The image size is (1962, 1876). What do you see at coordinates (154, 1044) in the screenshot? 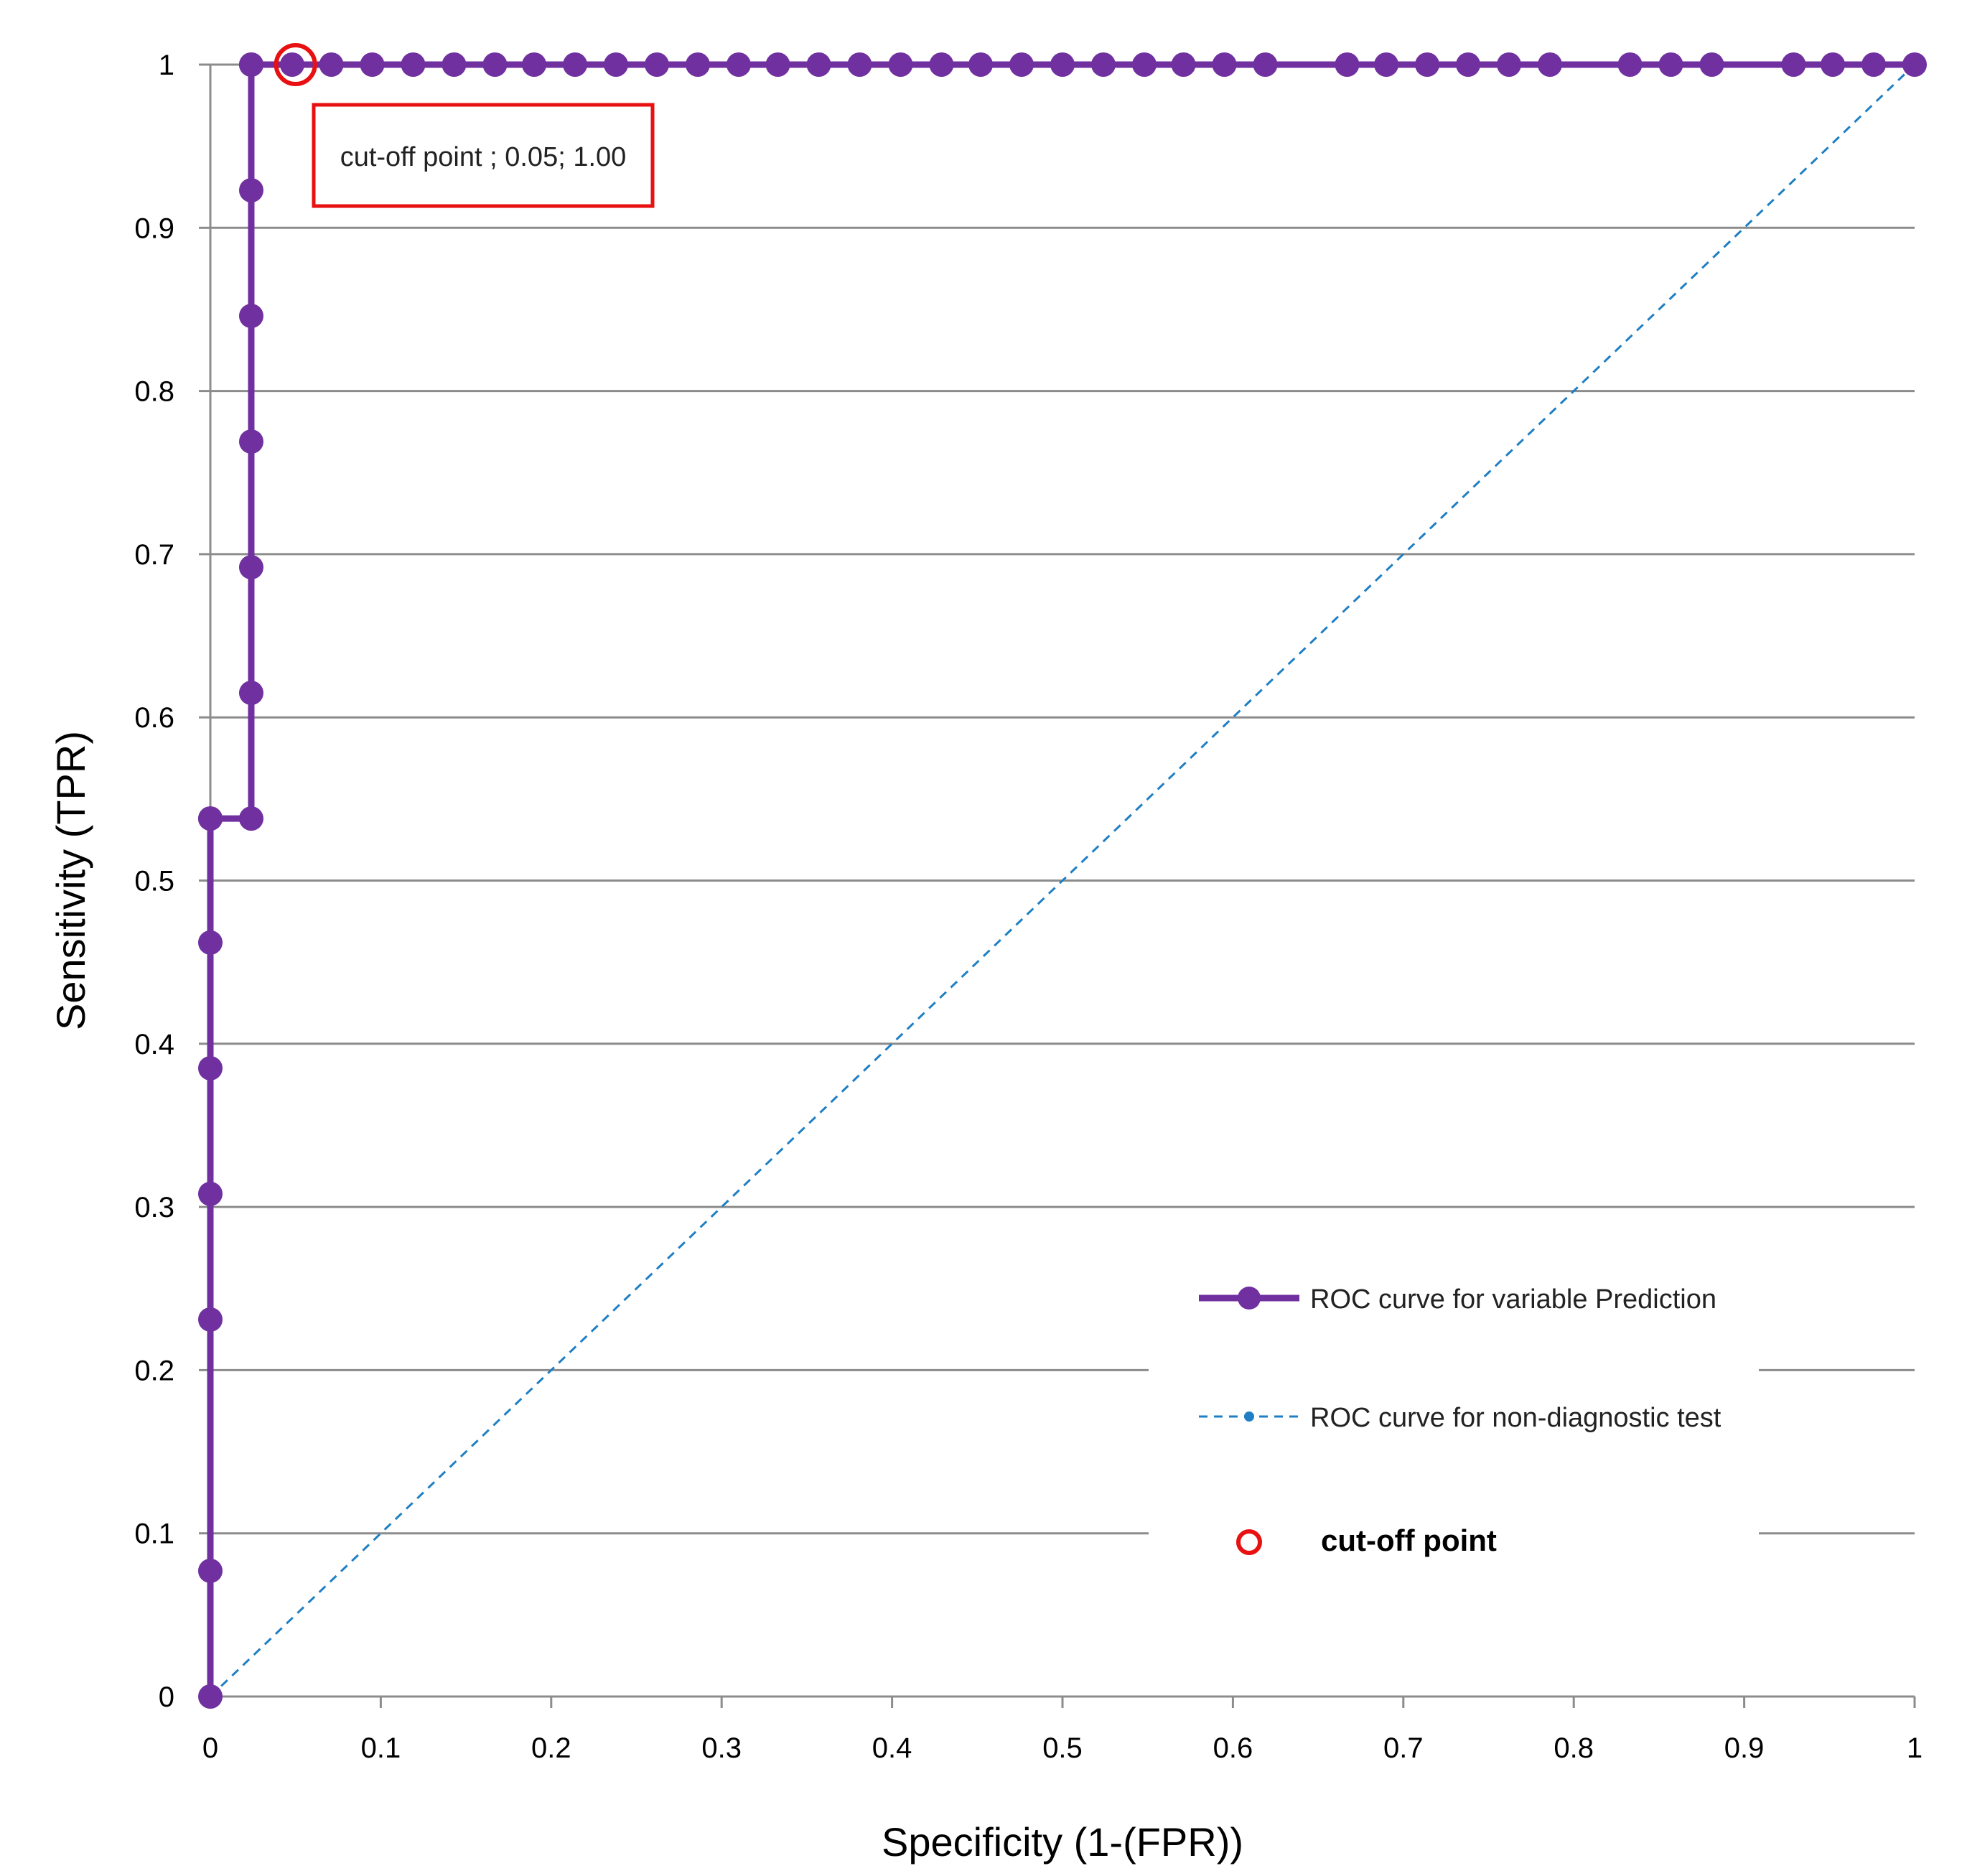
I see `y-tick-label-4: 0.4` at bounding box center [154, 1044].